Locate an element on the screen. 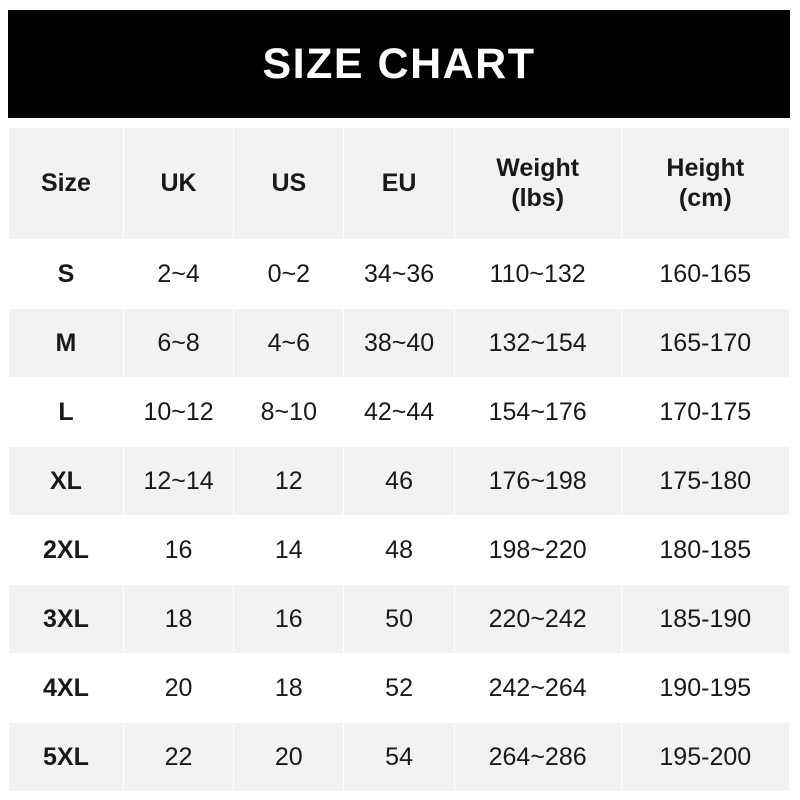 This screenshot has height=800, width=800. cell-us: 12 is located at coordinates (289, 481).